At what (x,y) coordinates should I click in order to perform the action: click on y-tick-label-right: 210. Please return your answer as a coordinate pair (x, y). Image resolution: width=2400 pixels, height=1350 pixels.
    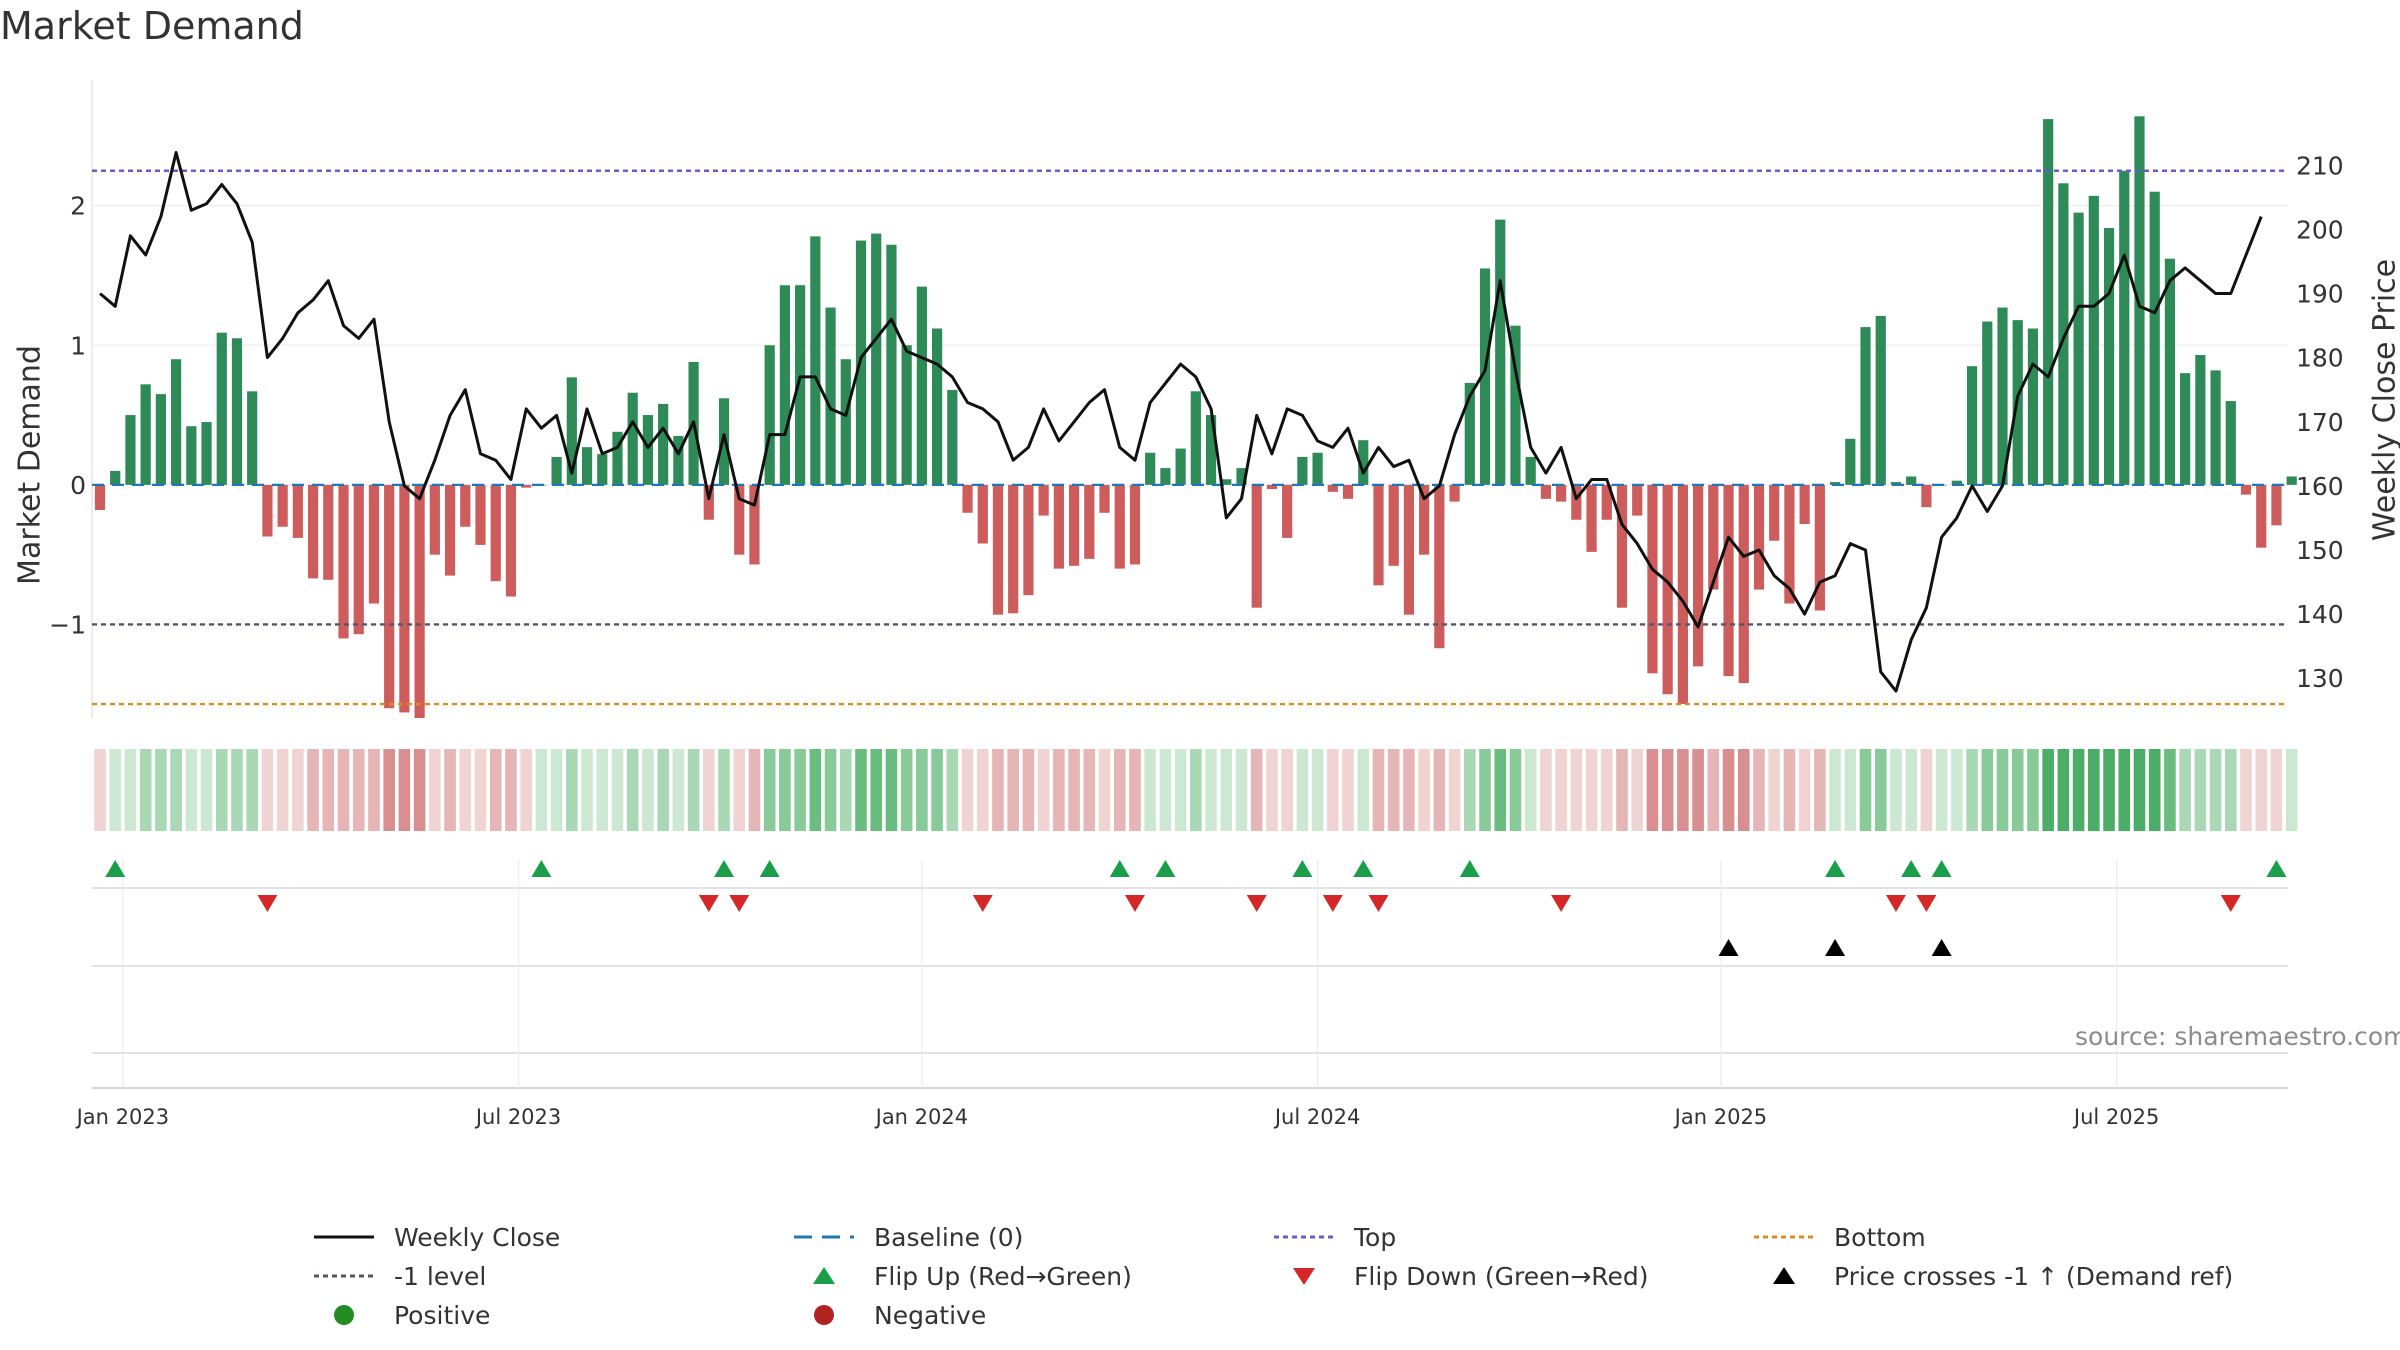
    Looking at the image, I should click on (2320, 165).